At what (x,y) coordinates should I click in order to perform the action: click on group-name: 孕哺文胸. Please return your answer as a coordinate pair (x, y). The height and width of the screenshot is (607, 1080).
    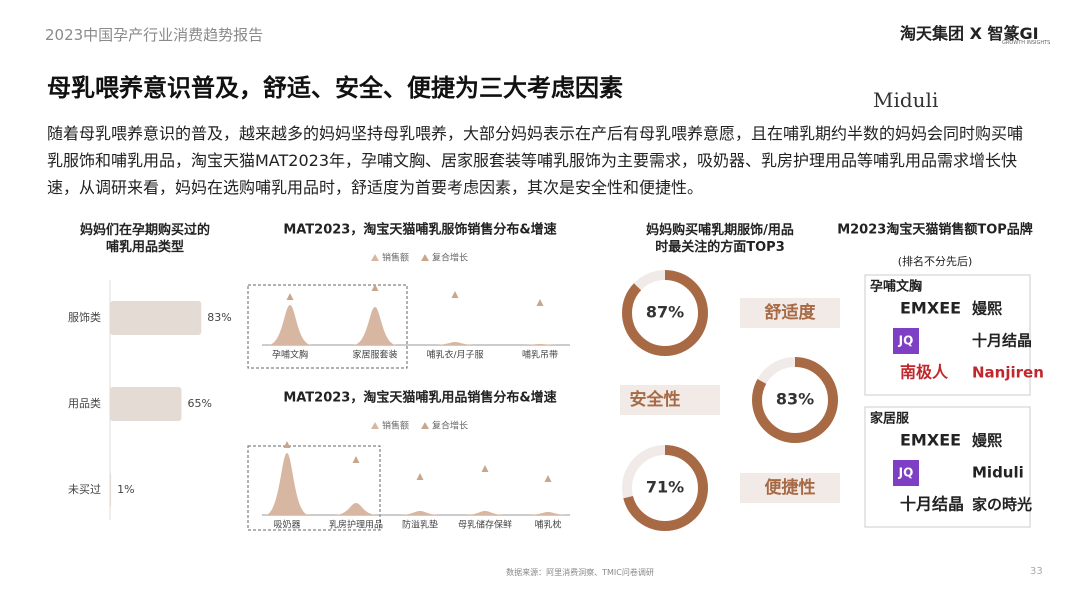
    Looking at the image, I should click on (896, 287).